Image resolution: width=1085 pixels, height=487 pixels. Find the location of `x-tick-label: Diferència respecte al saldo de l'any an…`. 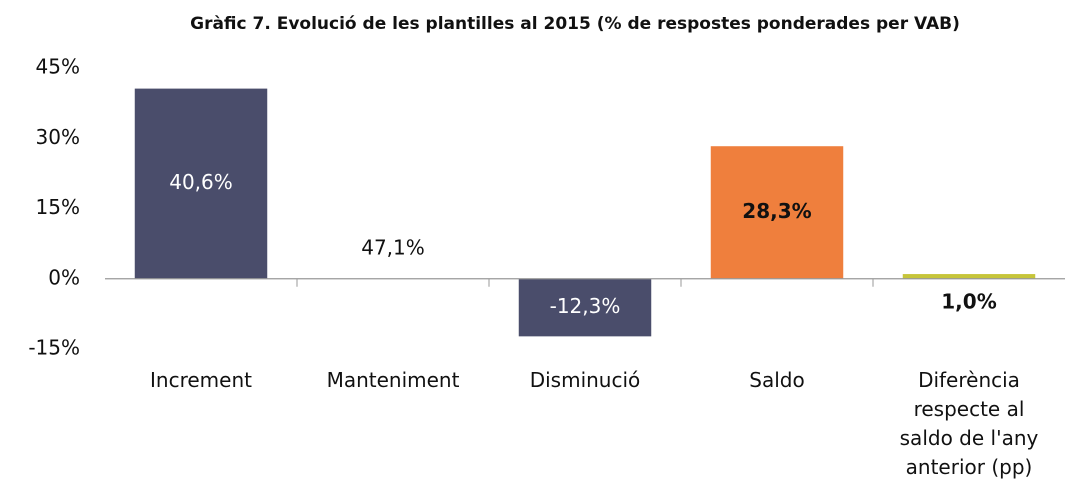

x-tick-label: Diferència respecte al saldo de l'any an… is located at coordinates (969, 423).